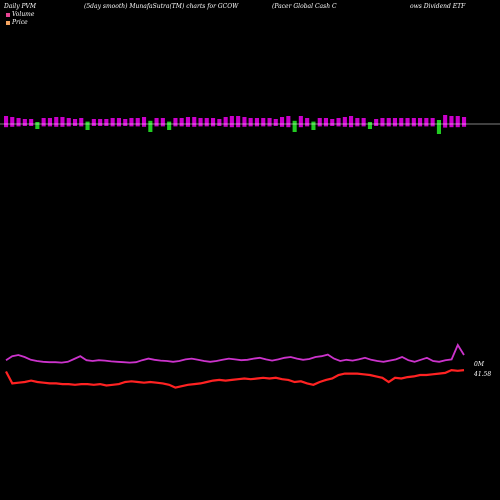 Image resolution: width=500 pixels, height=500 pixels. Describe the element at coordinates (438, 6) in the screenshot. I see `header-fund-name-cont: ows Dividend ETF` at that location.